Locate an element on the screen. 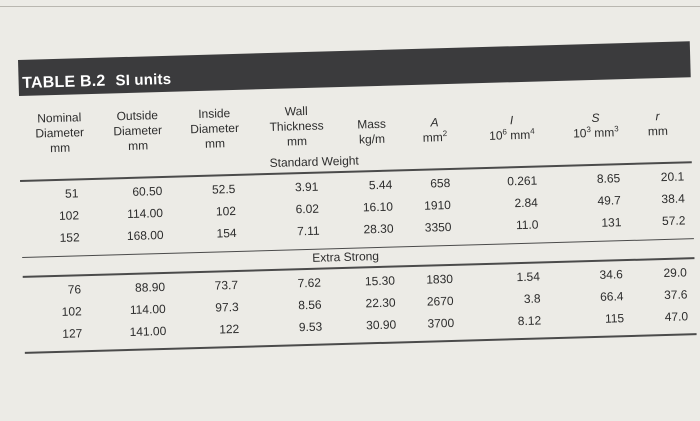 The width and height of the screenshot is (700, 421). cell-section-modulus: 34.6 is located at coordinates (611, 274).